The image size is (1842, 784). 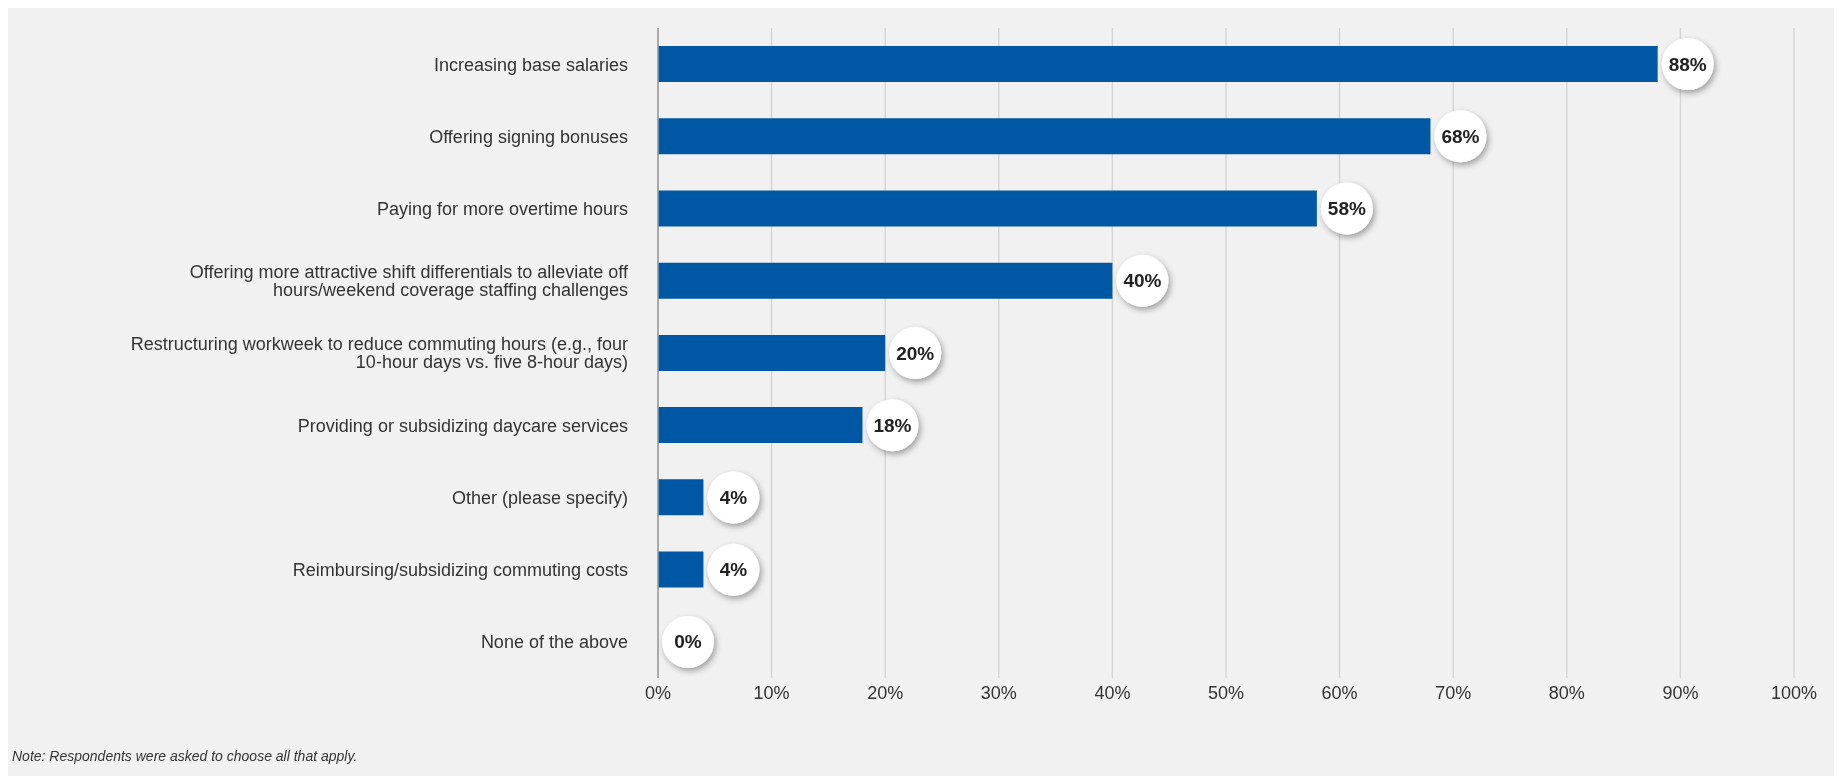 What do you see at coordinates (1339, 692) in the screenshot?
I see `x-tick-label: 60%` at bounding box center [1339, 692].